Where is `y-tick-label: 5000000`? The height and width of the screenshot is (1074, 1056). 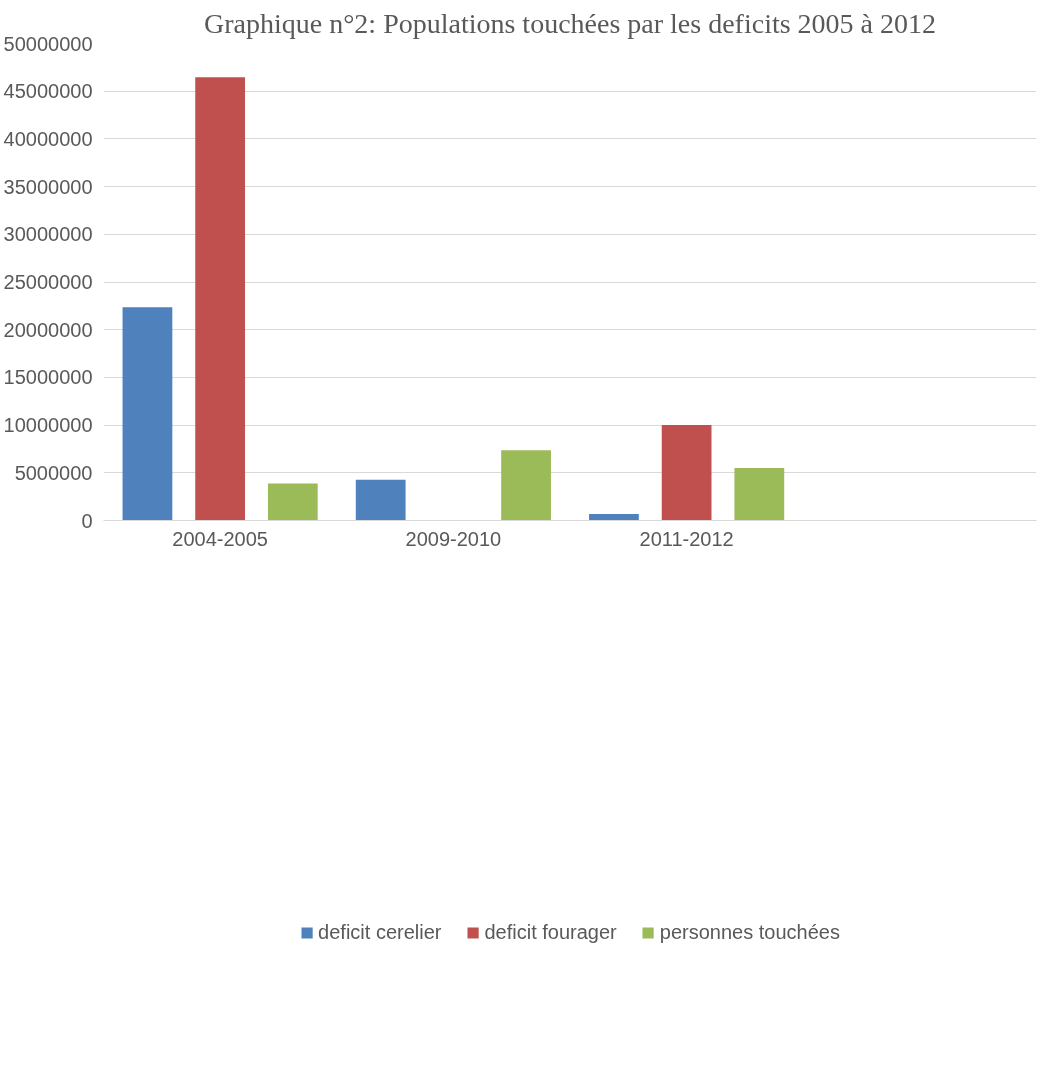 y-tick-label: 5000000 is located at coordinates (53, 472).